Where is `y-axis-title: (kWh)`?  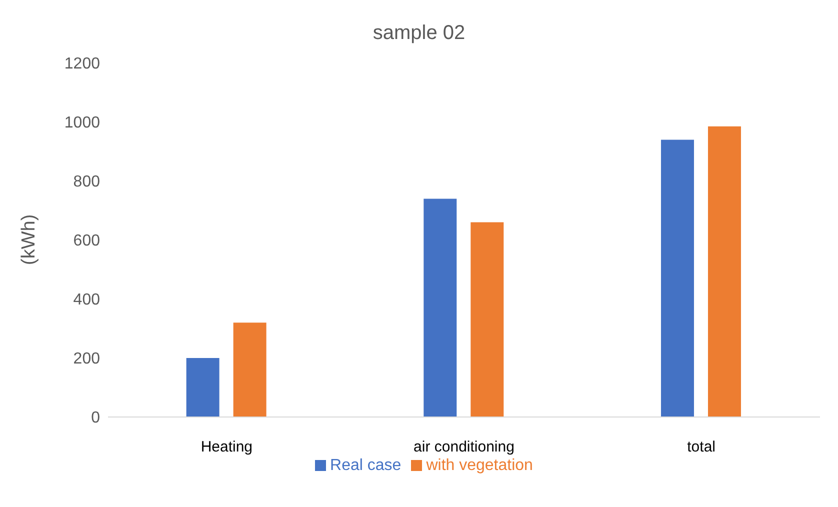 y-axis-title: (kWh) is located at coordinates (29, 239).